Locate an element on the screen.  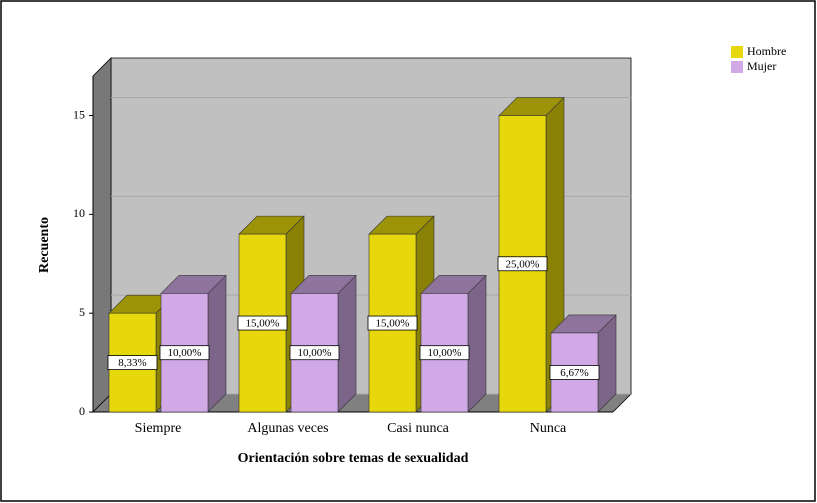
y-axis-label: Recuento is located at coordinates (44, 245).